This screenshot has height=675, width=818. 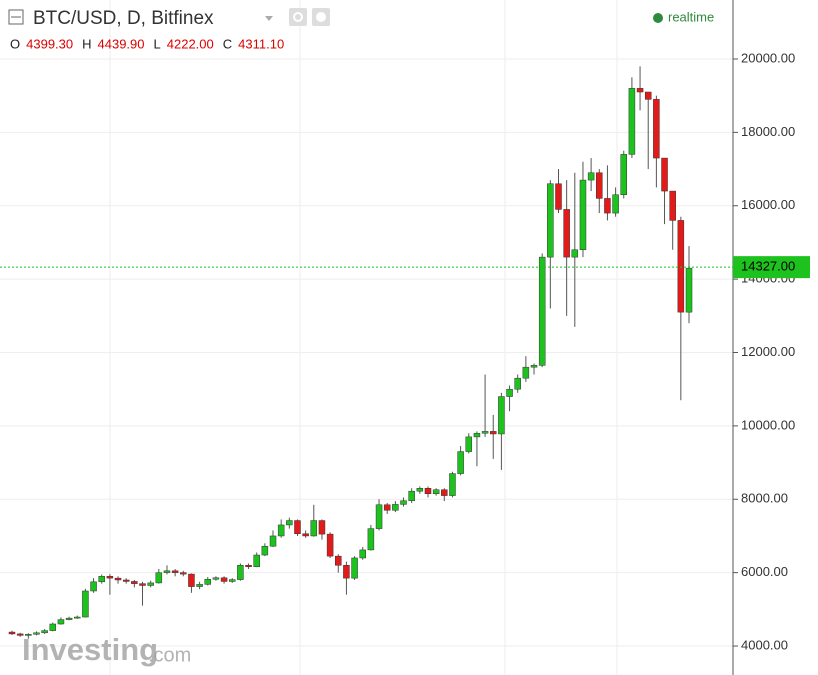 What do you see at coordinates (49, 43) in the screenshot?
I see `ohlc-value: 4399.30` at bounding box center [49, 43].